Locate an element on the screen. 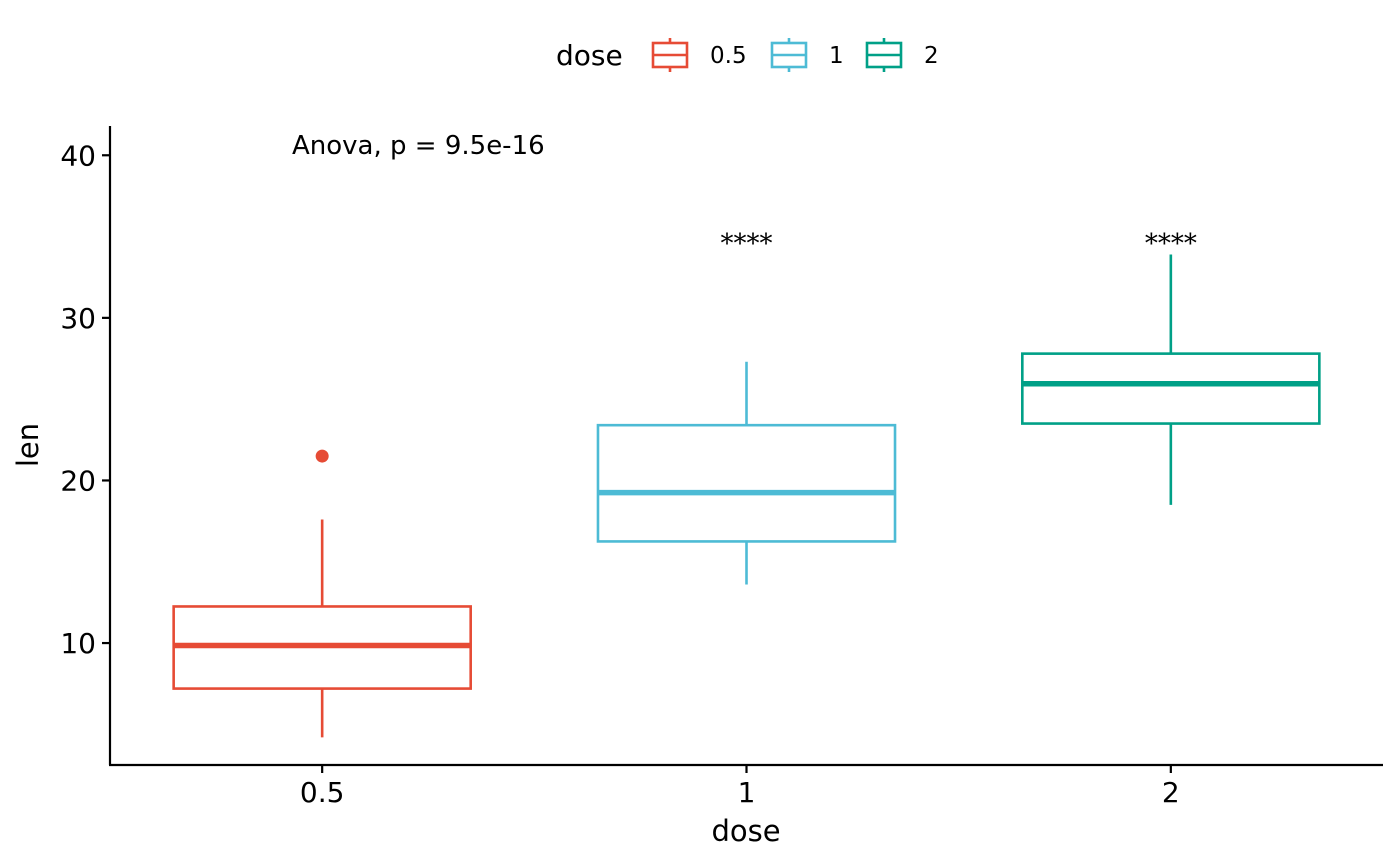  legend-label-0.5: 0.5 is located at coordinates (728, 56).